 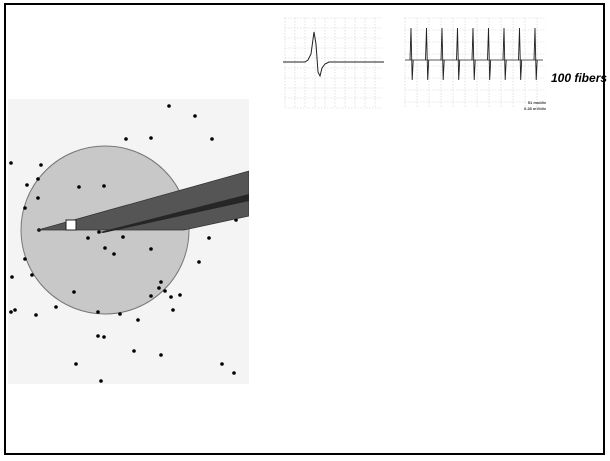 I want to click on single-fiber-recording, so click(x=333, y=63).